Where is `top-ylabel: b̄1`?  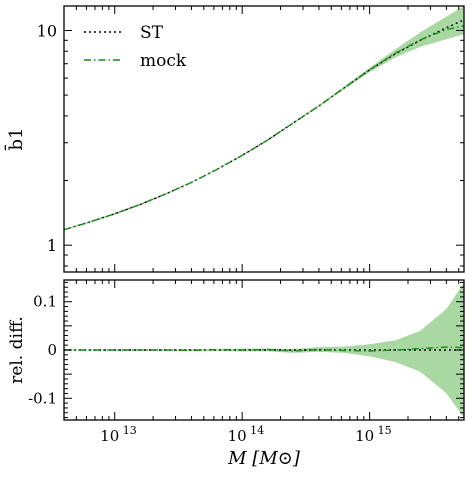
top-ylabel: b̄1 is located at coordinates (15, 140).